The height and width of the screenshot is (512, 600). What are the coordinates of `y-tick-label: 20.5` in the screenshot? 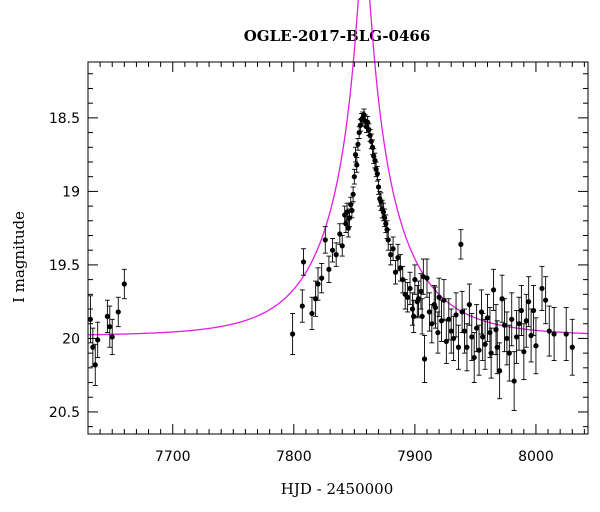 It's located at (64, 413).